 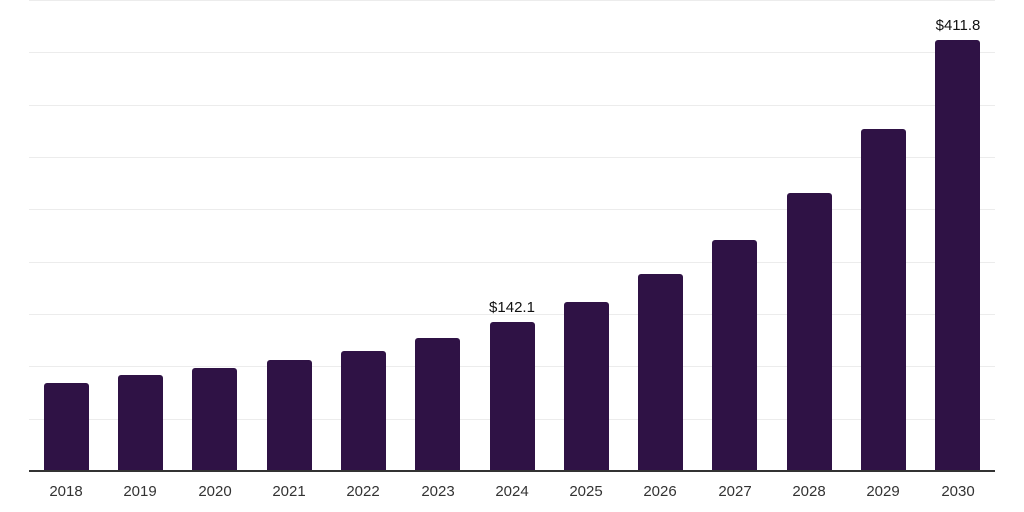 I want to click on bar-2030, so click(x=957, y=255).